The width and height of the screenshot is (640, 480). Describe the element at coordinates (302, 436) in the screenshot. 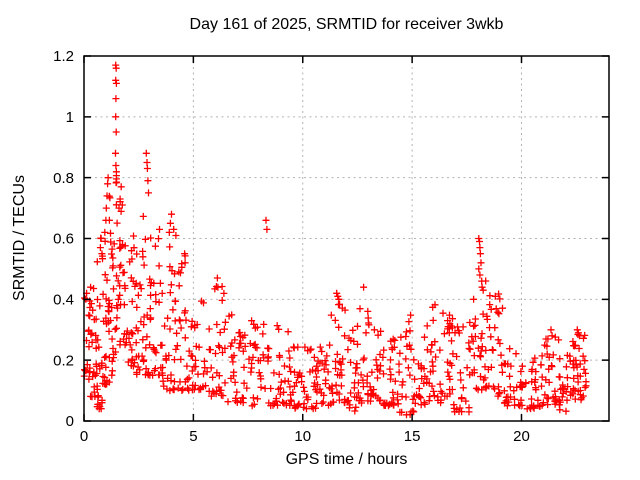

I see `x-tick-label: 10` at that location.